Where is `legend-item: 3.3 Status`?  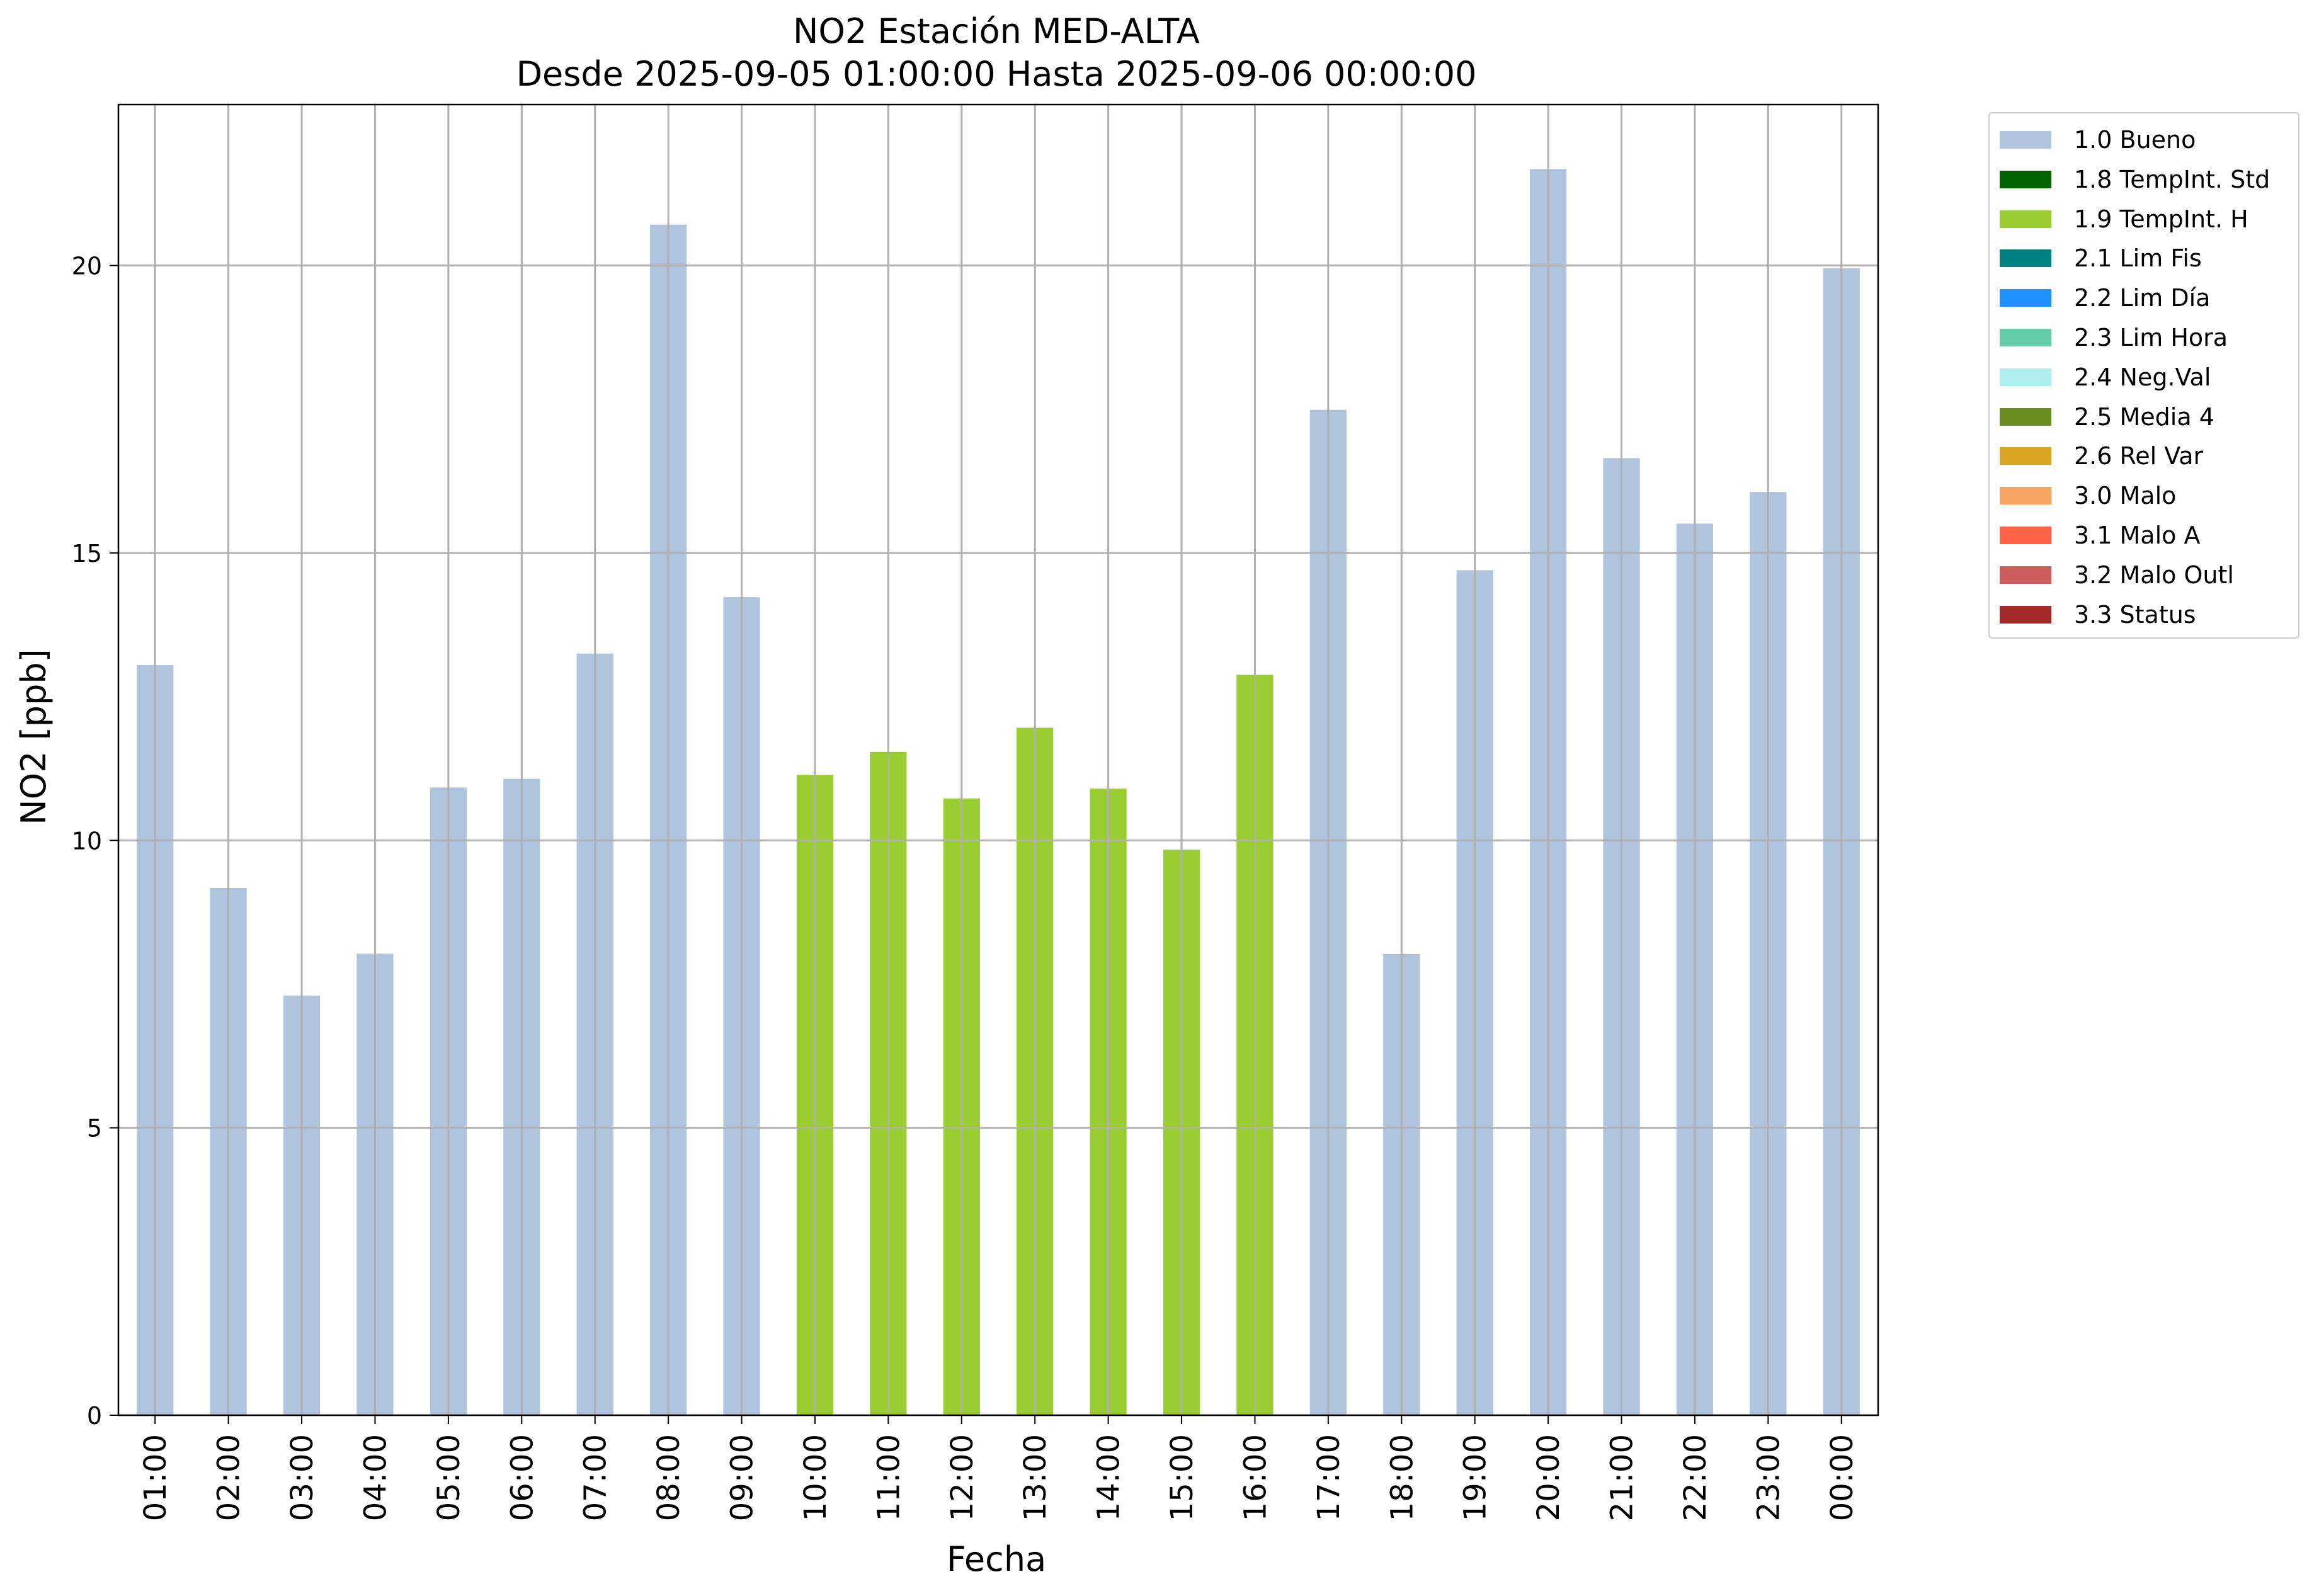
legend-item: 3.3 Status is located at coordinates (2144, 620).